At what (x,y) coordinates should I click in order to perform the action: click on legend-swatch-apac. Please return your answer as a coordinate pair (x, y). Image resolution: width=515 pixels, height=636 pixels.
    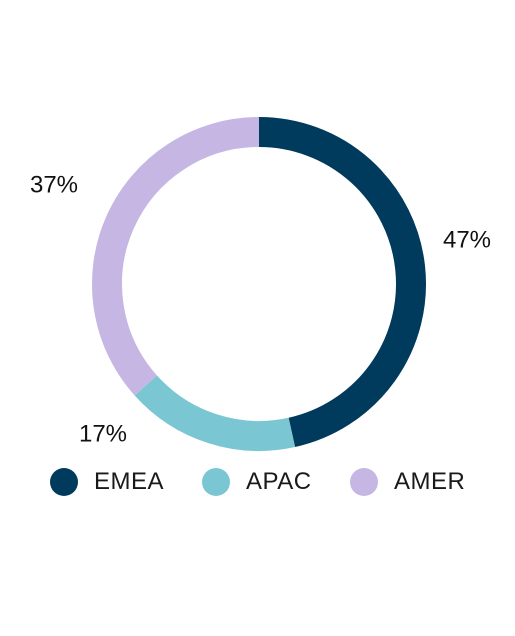
    Looking at the image, I should click on (216, 482).